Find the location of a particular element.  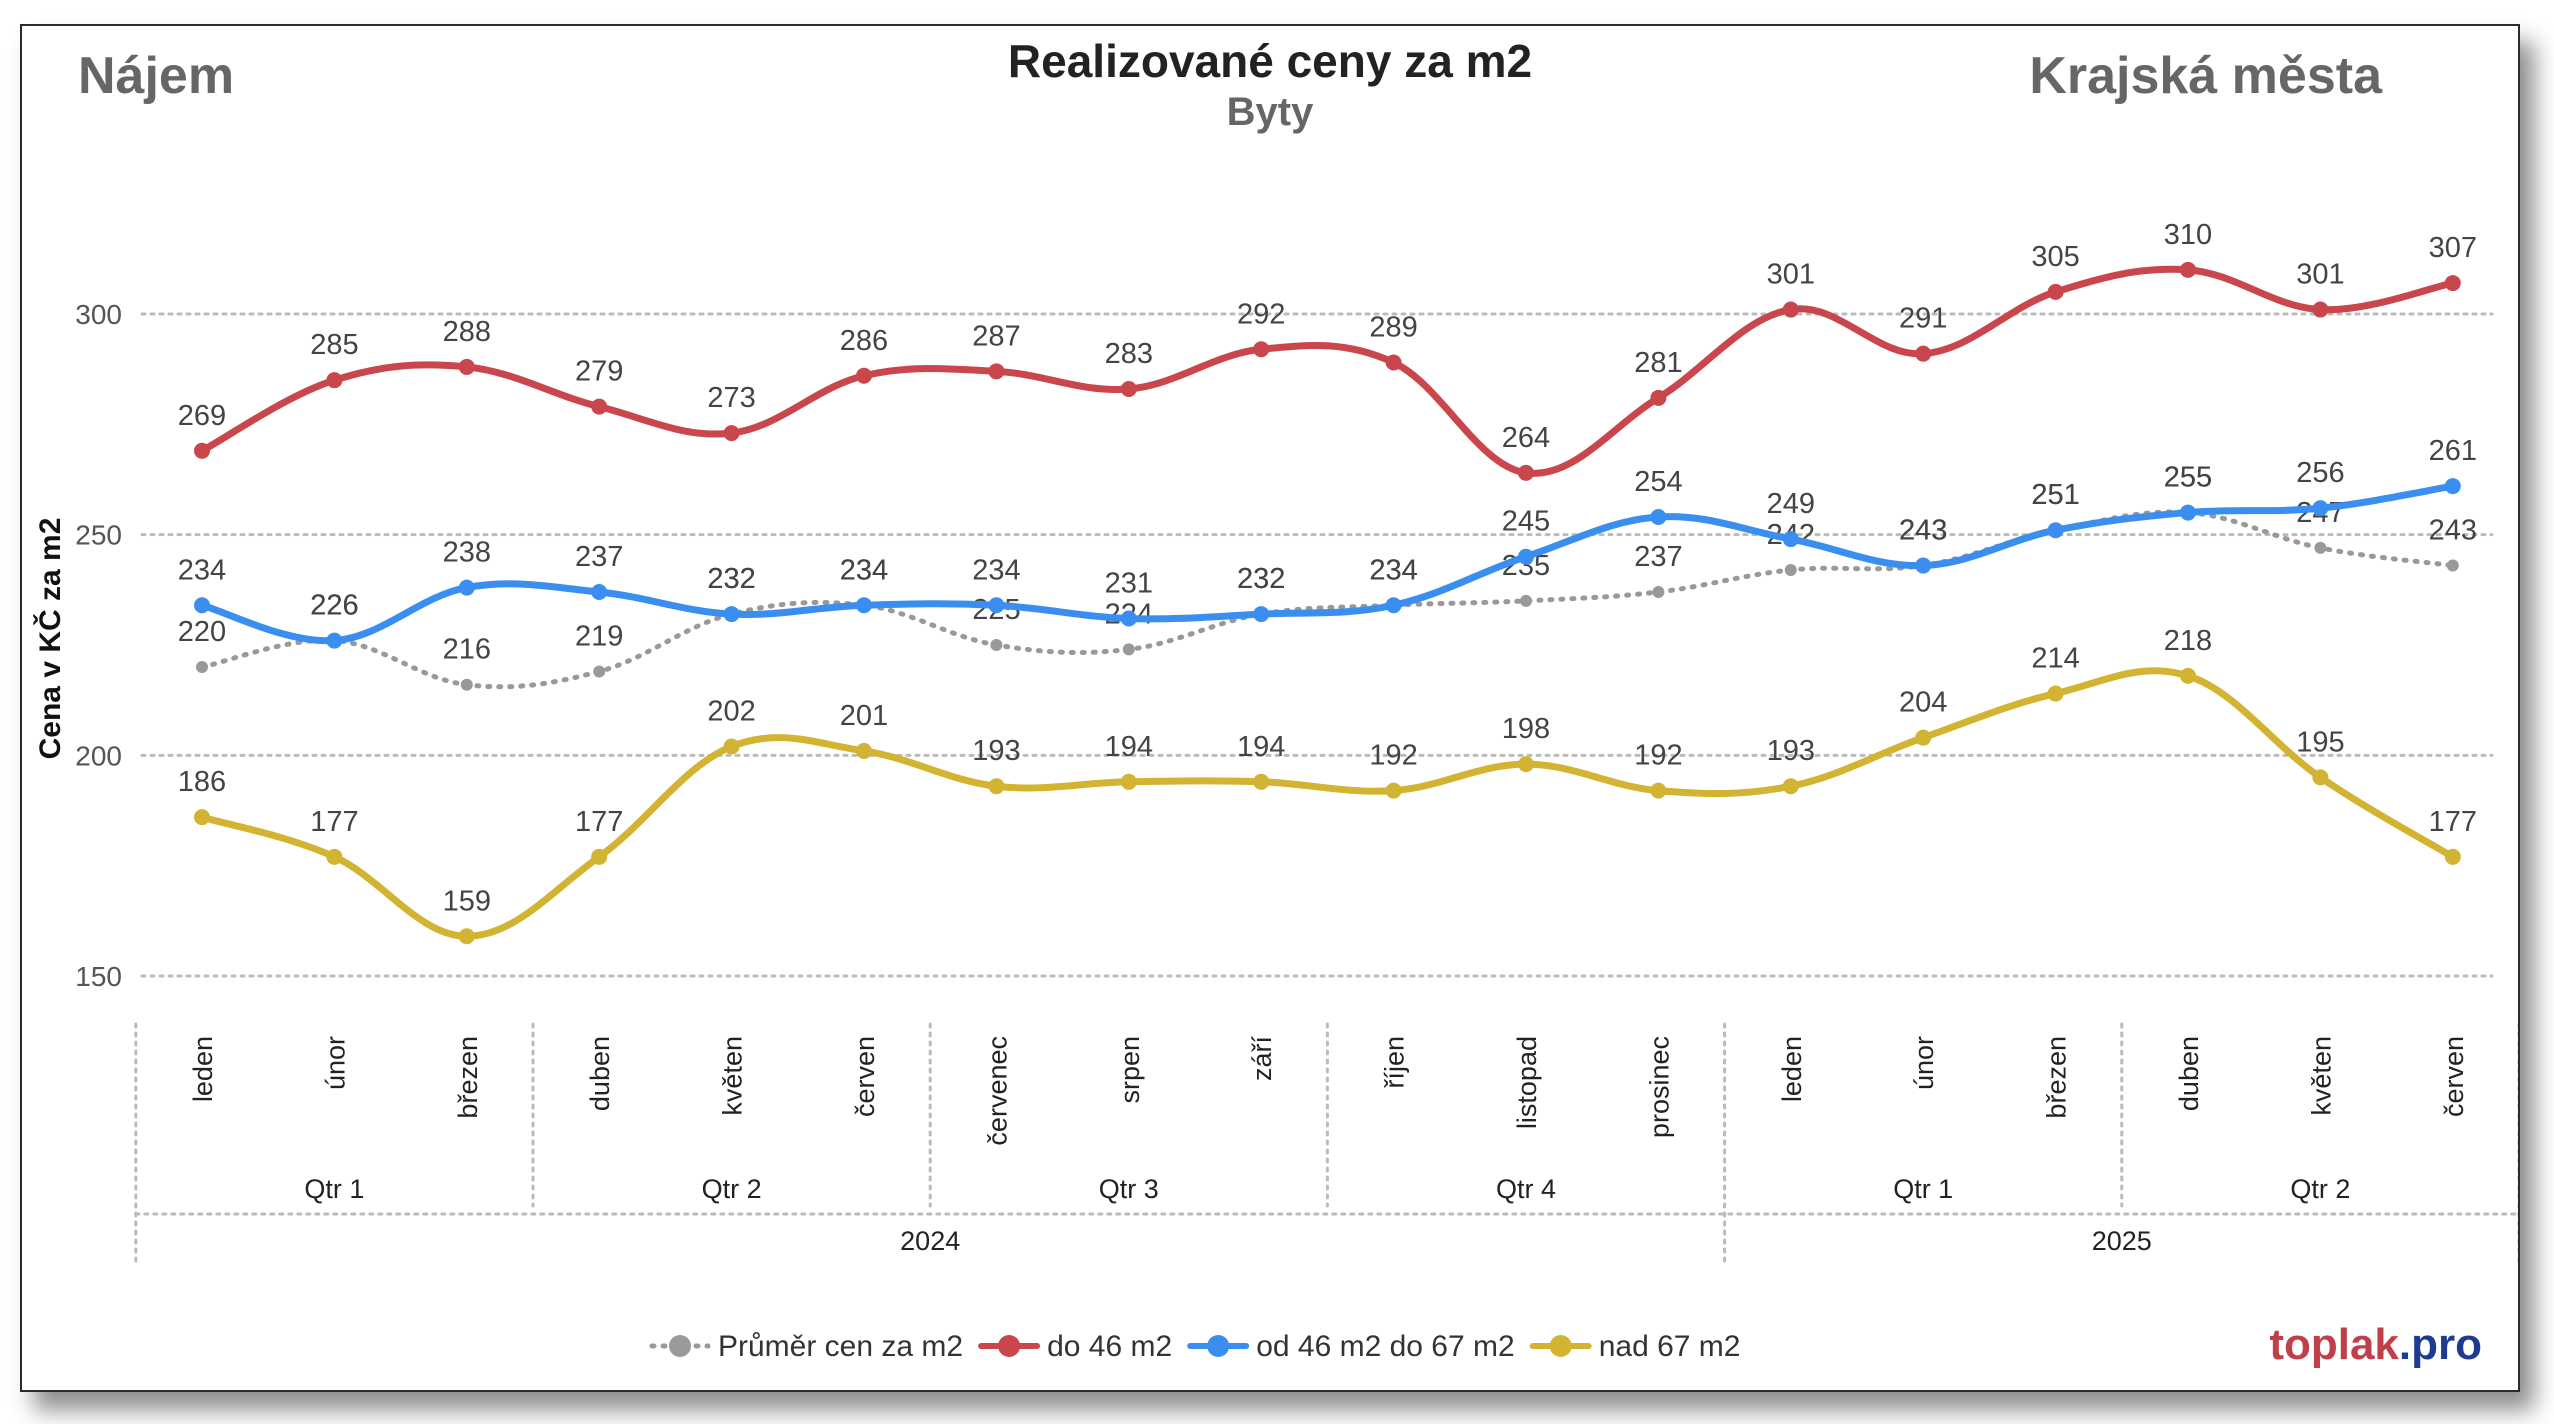

data-label-small: 269 is located at coordinates (202, 416).